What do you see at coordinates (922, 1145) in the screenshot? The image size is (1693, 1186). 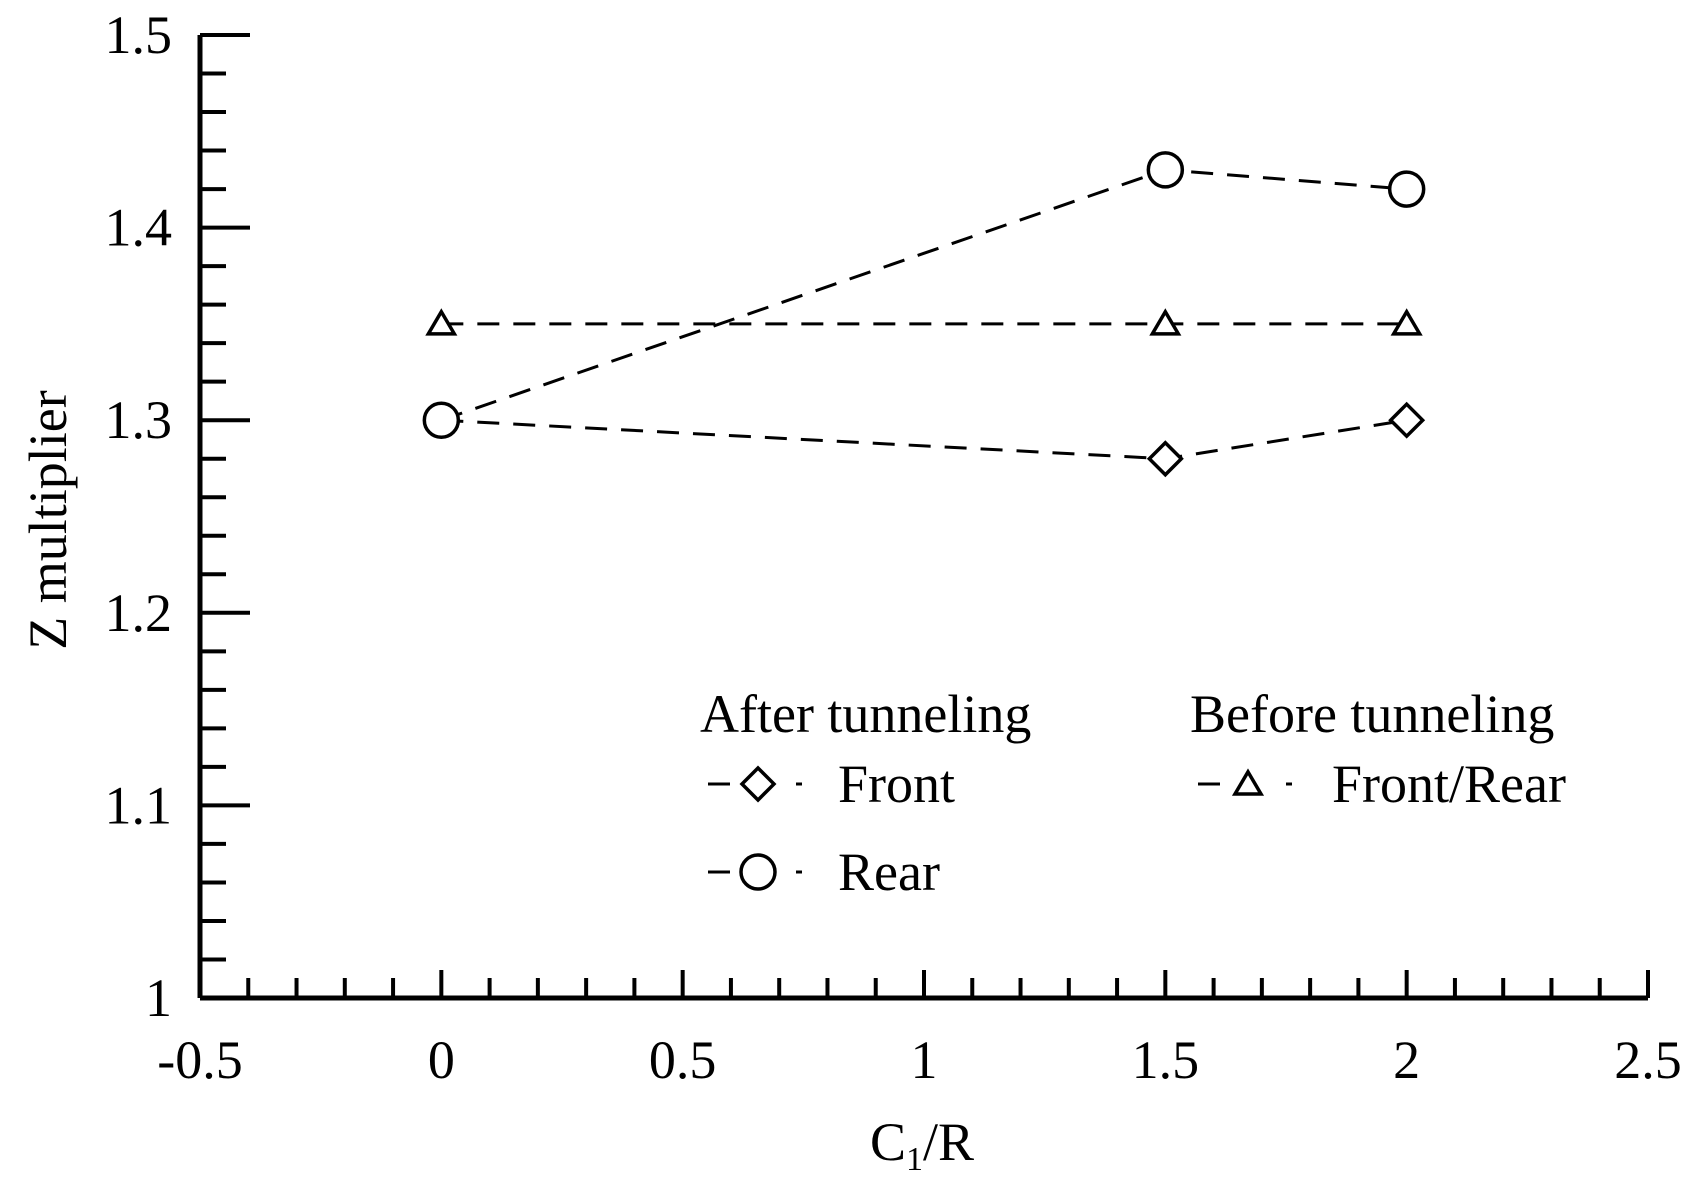 I see `x-axis-title: C1/R` at bounding box center [922, 1145].